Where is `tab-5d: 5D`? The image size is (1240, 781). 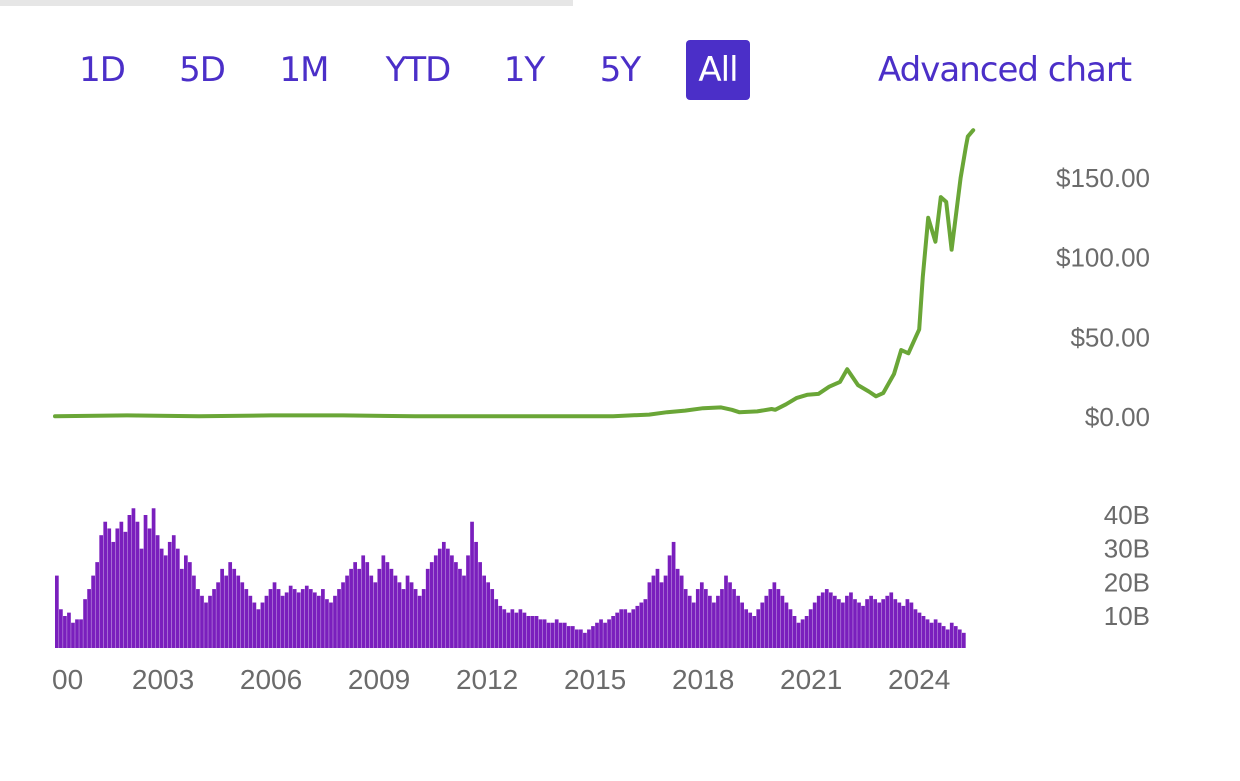
tab-5d: 5D is located at coordinates (202, 70).